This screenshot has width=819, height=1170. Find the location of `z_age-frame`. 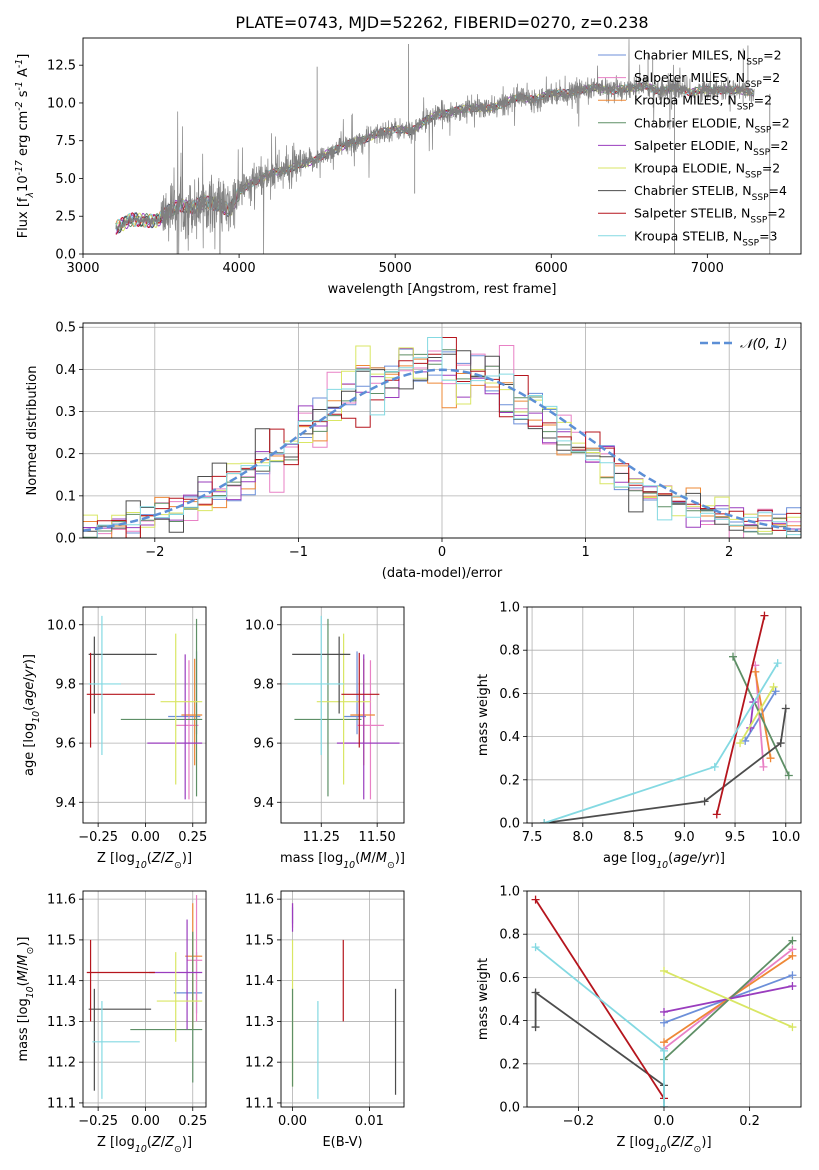

z_age-frame is located at coordinates (144, 715).